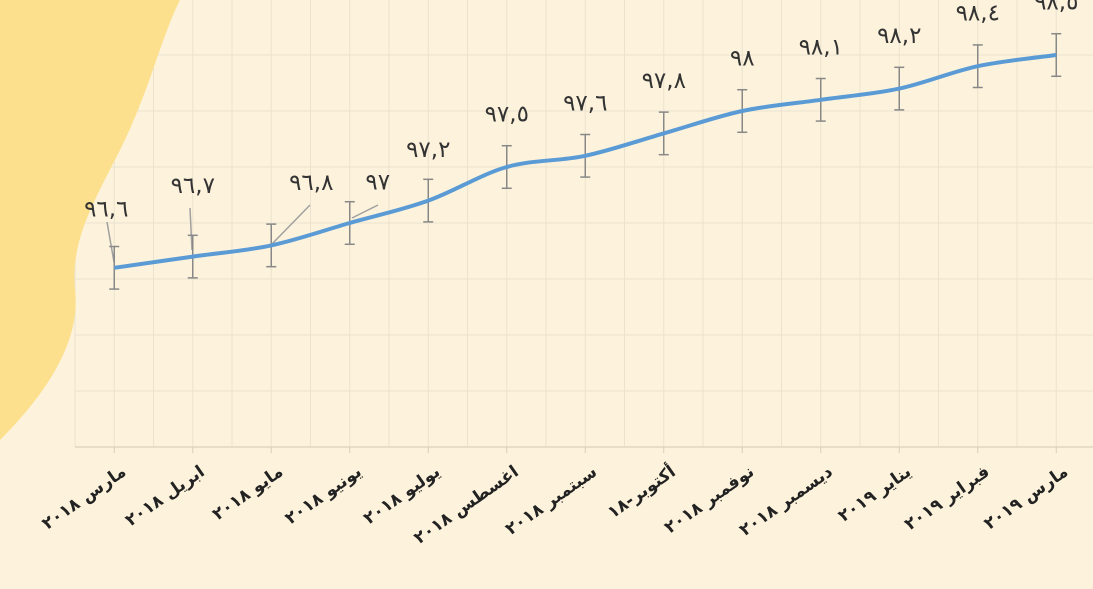 The width and height of the screenshot is (1093, 589). I want to click on x-tick-label: مايو ٢٠١٨, so click(248, 493).